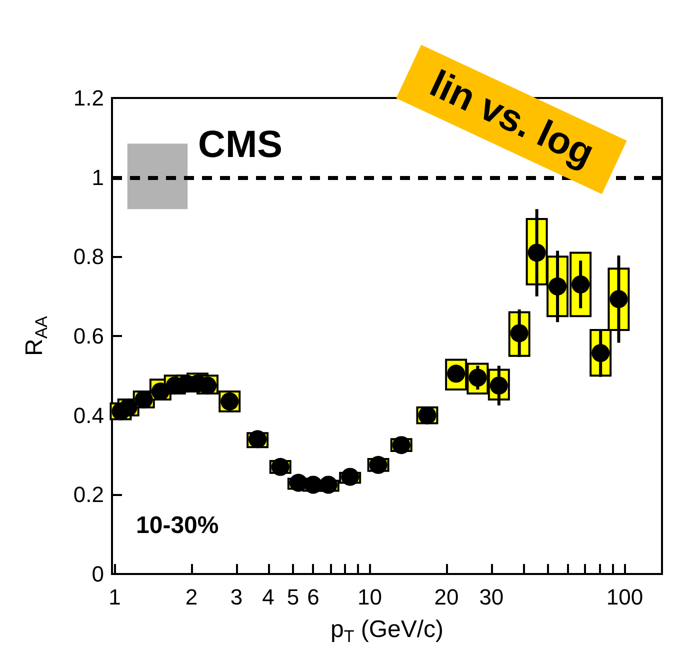  What do you see at coordinates (88, 336) in the screenshot?
I see `y-tick-label: 0.6` at bounding box center [88, 336].